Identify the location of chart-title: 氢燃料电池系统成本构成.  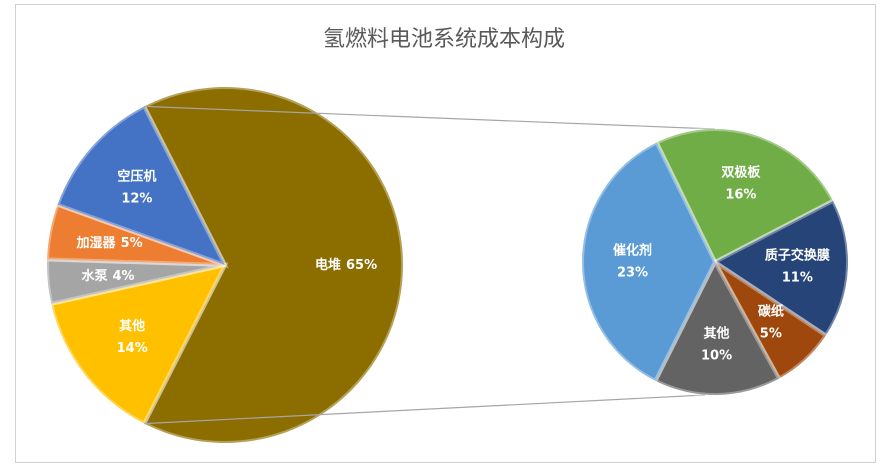
(444, 39).